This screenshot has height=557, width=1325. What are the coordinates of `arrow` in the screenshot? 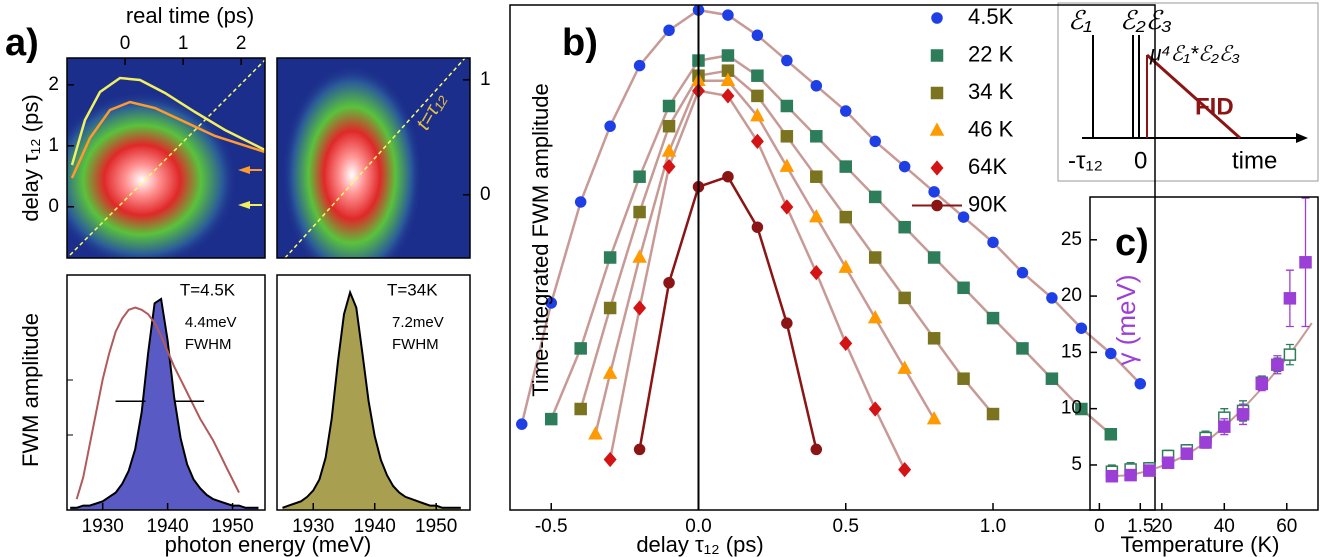 It's located at (244, 205).